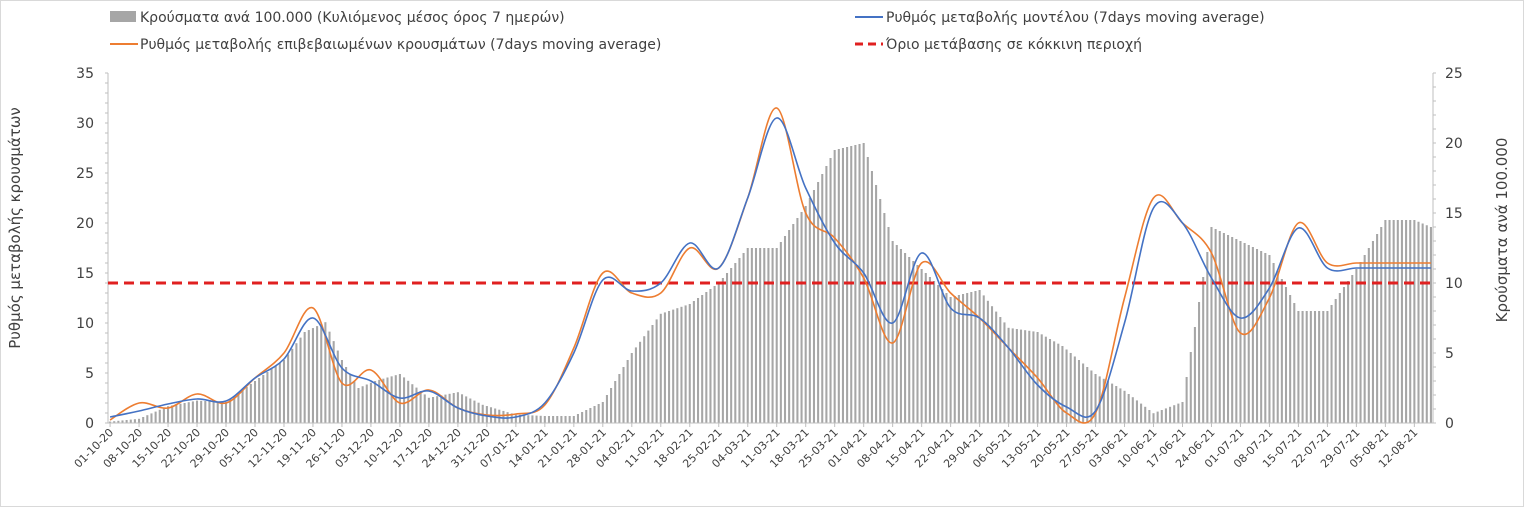  I want to click on y-left-tick-label: 20, so click(85, 224).